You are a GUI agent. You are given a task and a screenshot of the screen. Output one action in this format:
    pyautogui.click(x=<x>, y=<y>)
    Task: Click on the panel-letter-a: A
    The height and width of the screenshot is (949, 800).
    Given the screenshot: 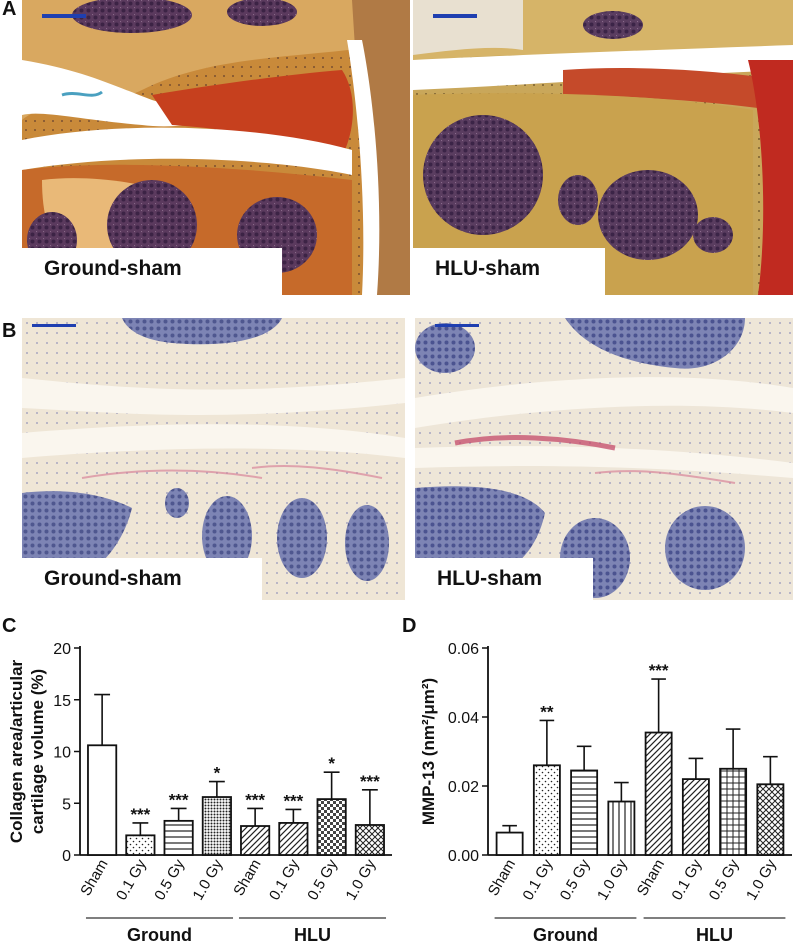 What is the action you would take?
    pyautogui.click(x=9, y=10)
    